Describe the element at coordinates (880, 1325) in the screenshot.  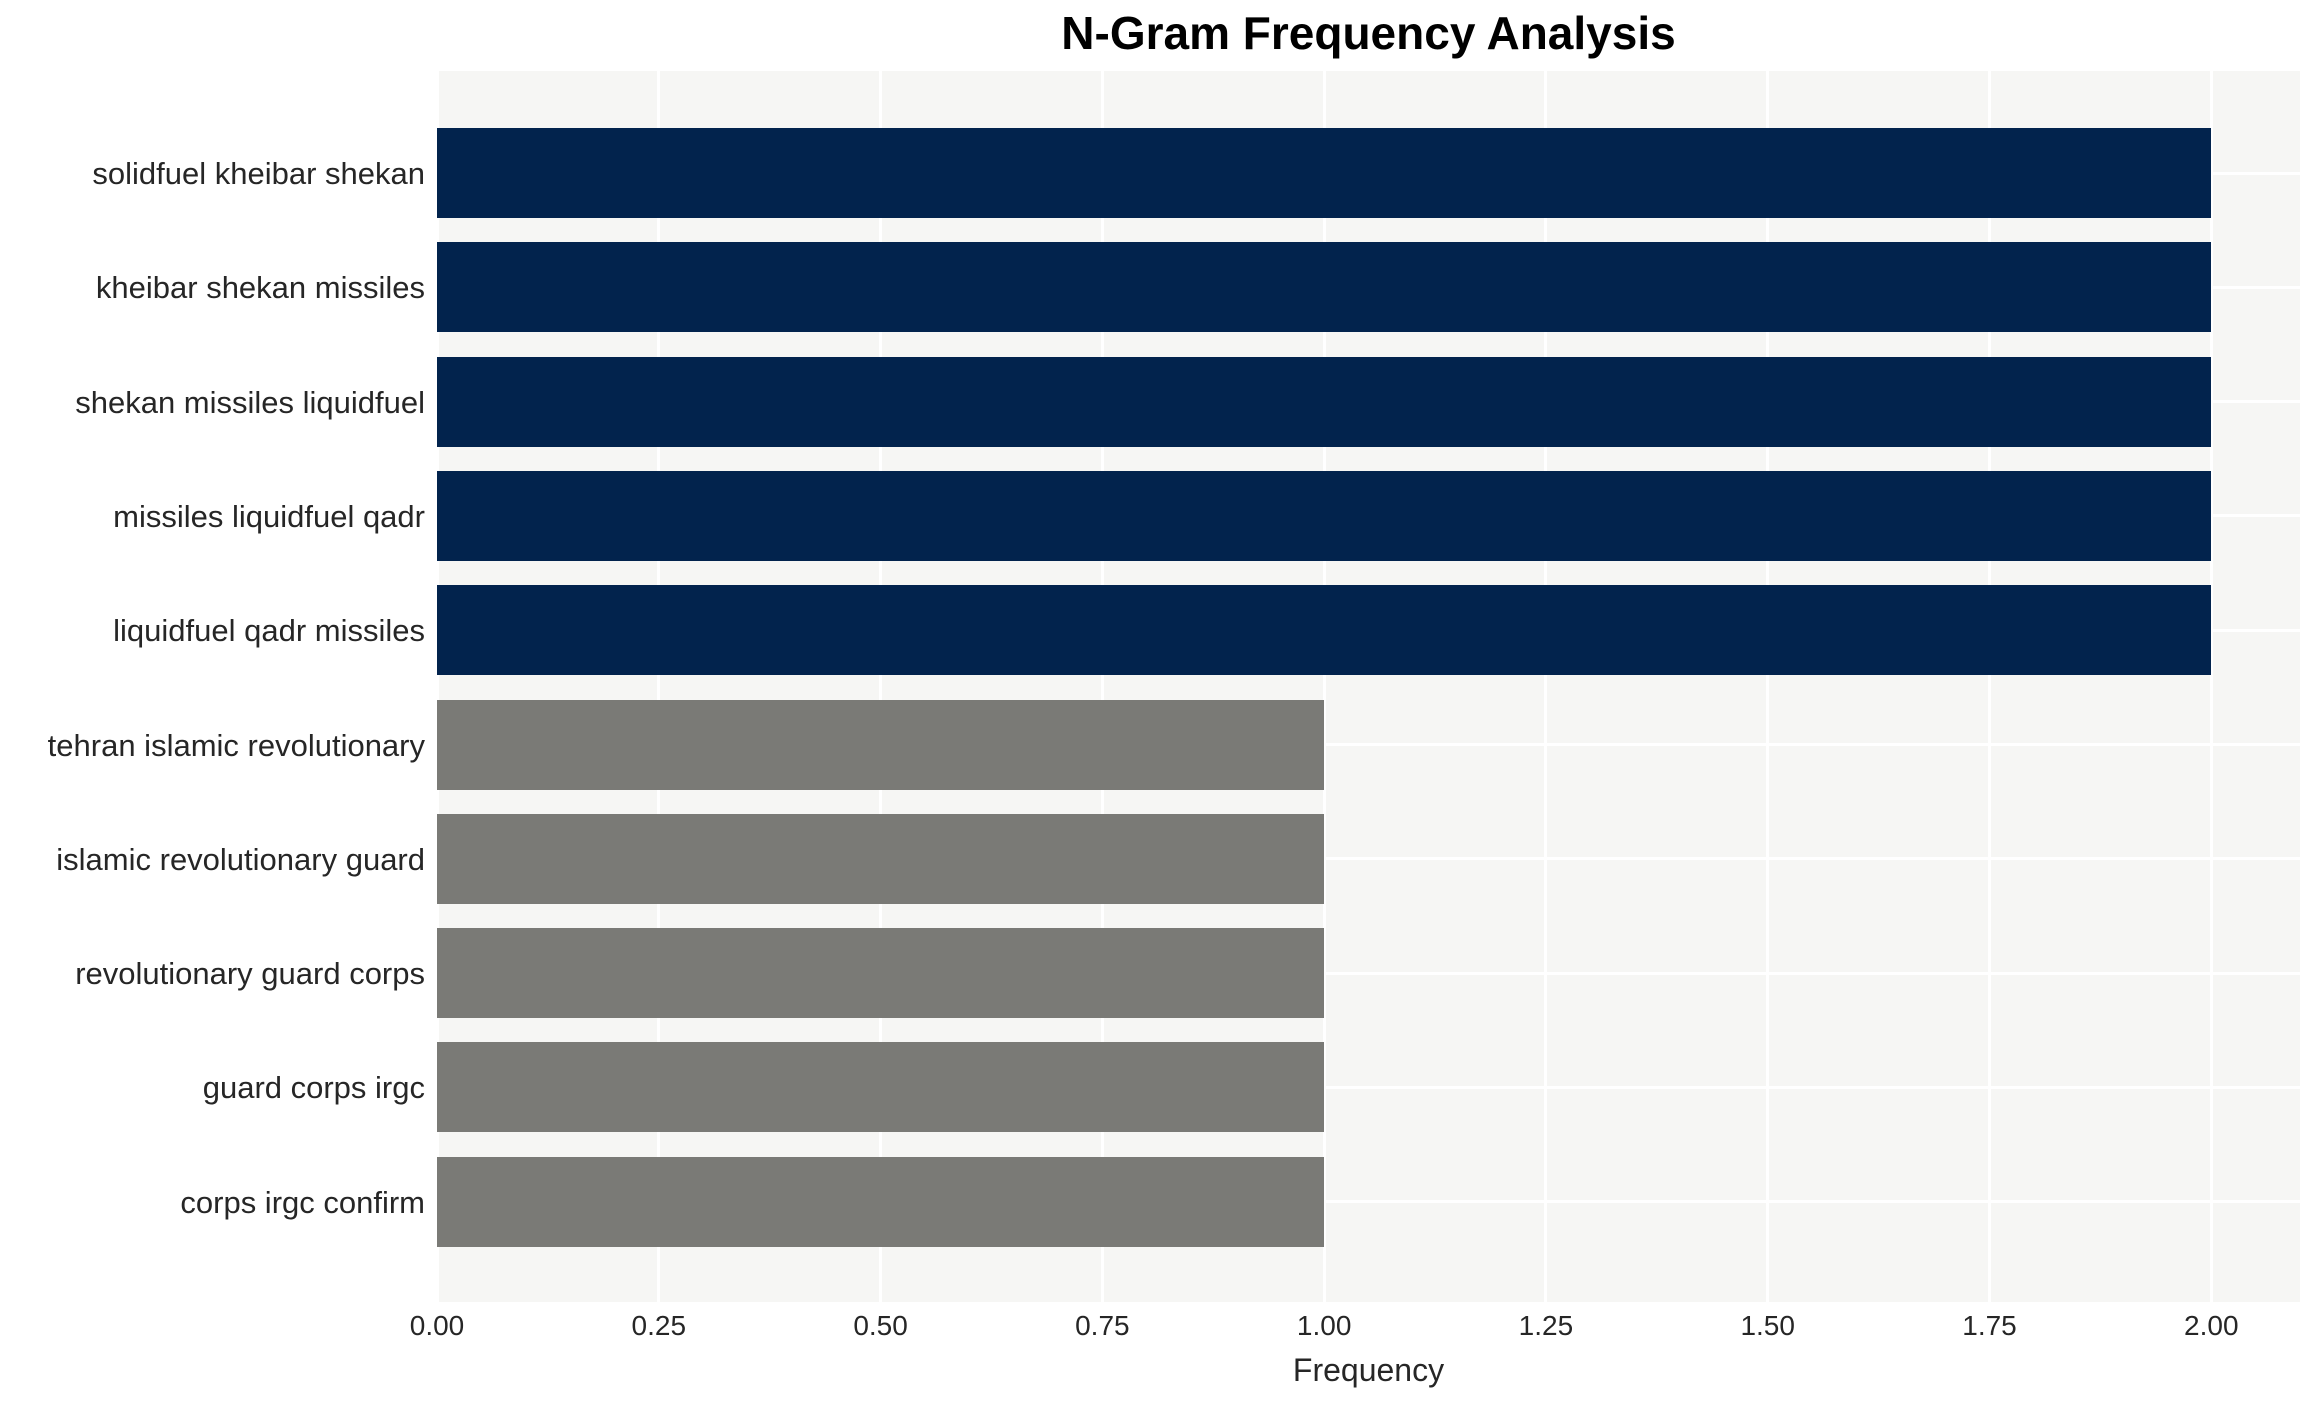
I see `x-tick-label: 0.50` at that location.